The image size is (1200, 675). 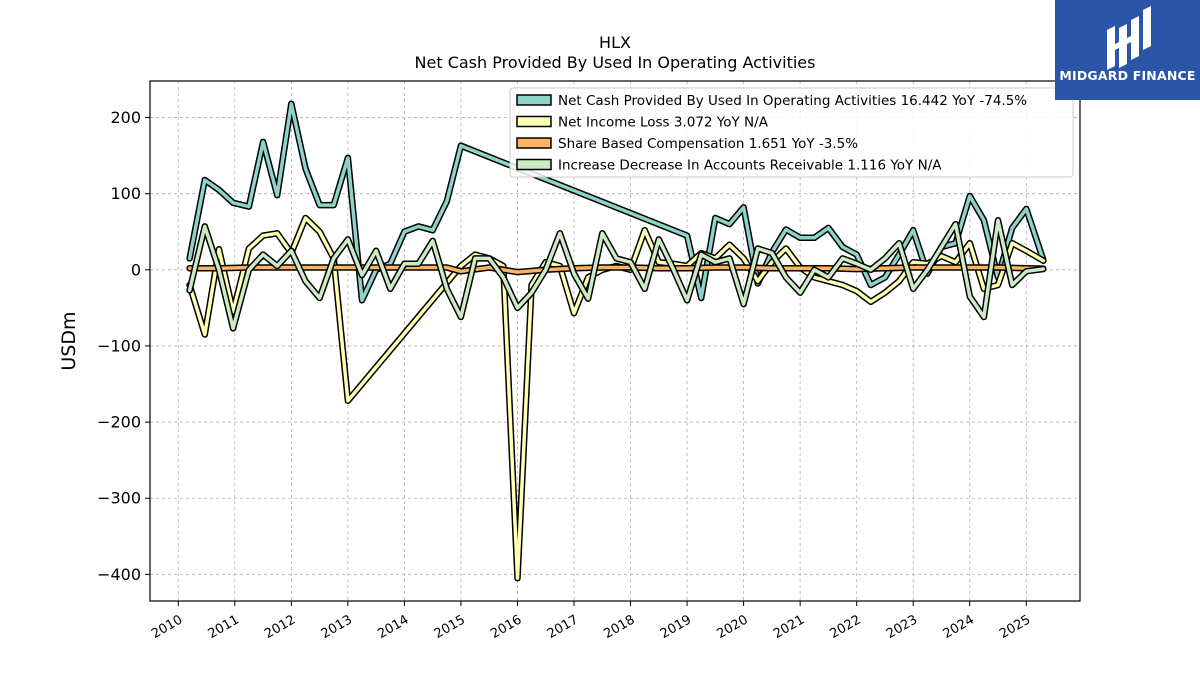 What do you see at coordinates (615, 42) in the screenshot?
I see `chart-title: HLX` at bounding box center [615, 42].